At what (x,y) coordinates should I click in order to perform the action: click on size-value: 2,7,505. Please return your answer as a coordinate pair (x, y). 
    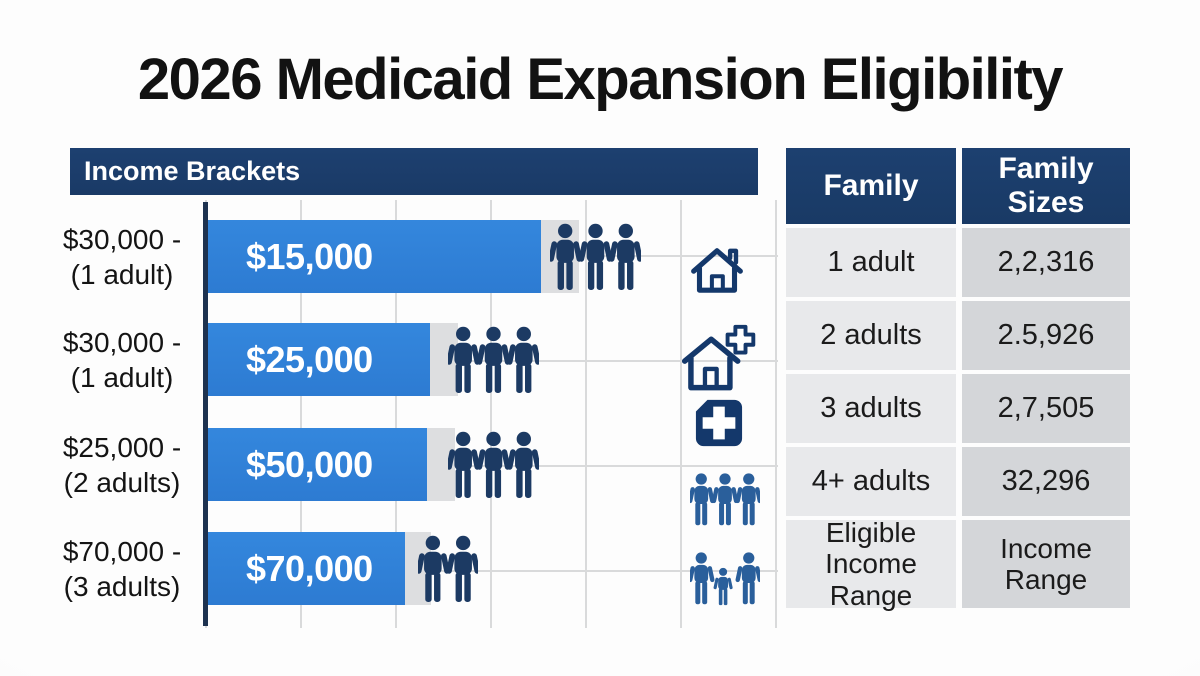
    Looking at the image, I should click on (1046, 408).